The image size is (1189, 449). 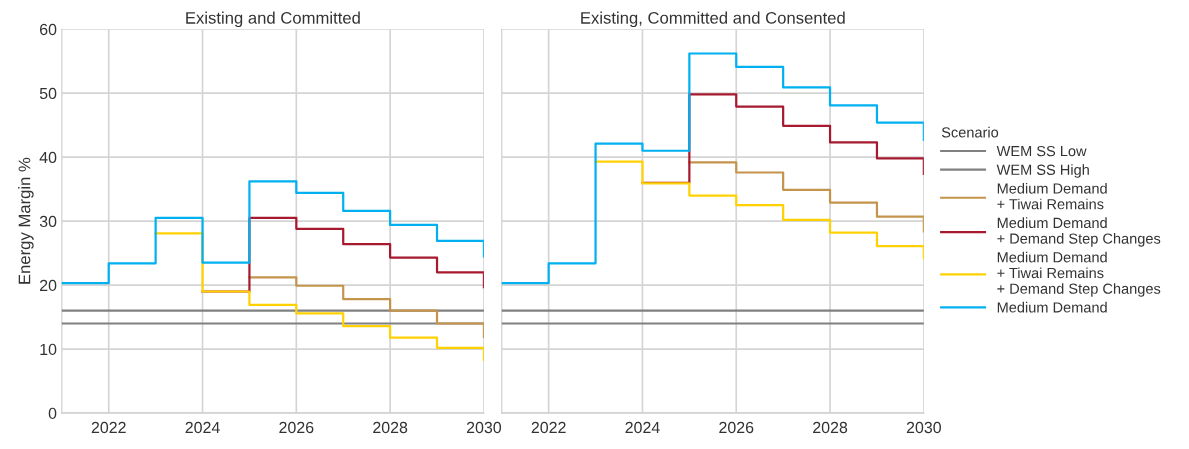 I want to click on legend-label: Medium Demand + Tiwai Remains + Demand Step Changes, so click(x=1079, y=274).